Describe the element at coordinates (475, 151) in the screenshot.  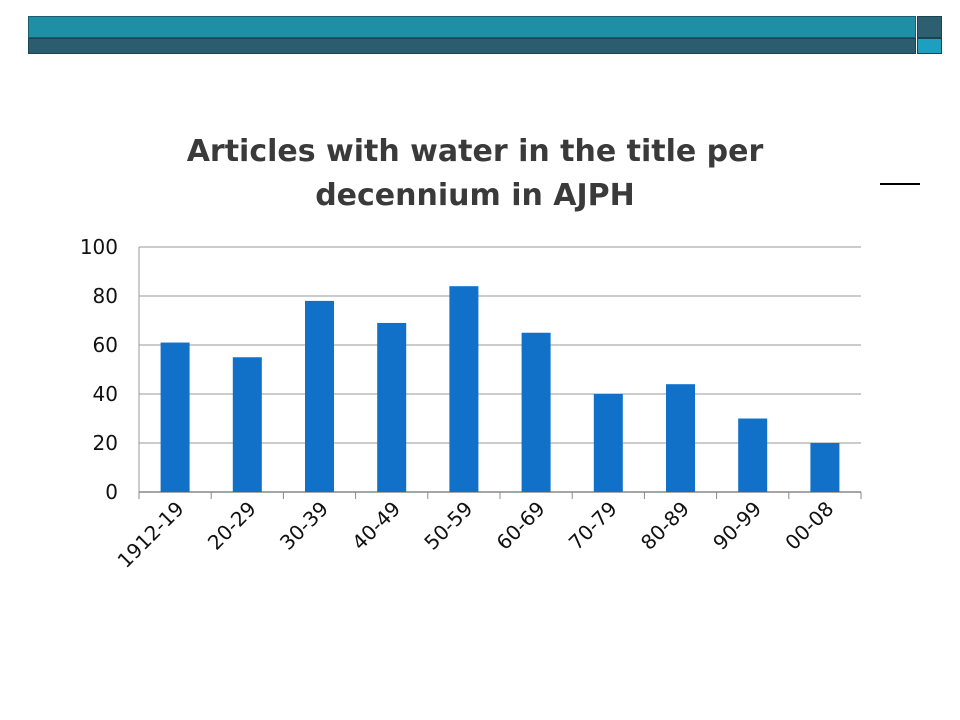
I see `chart-title-line-1: Articles with water in the title per` at that location.